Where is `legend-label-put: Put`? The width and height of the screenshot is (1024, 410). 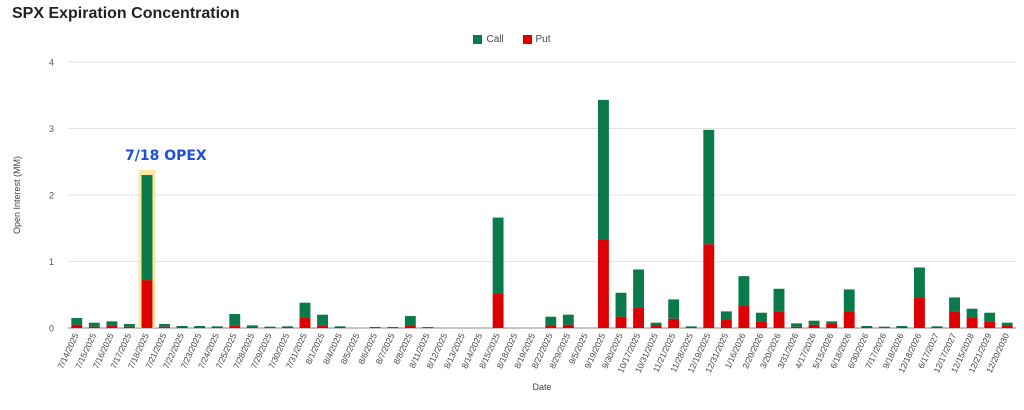
legend-label-put: Put is located at coordinates (543, 39).